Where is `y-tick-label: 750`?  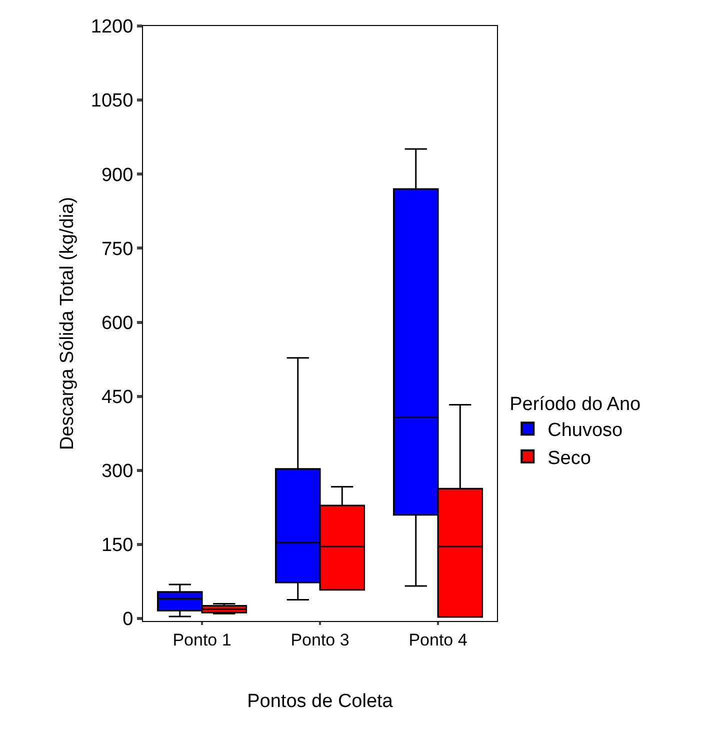 y-tick-label: 750 is located at coordinates (117, 249).